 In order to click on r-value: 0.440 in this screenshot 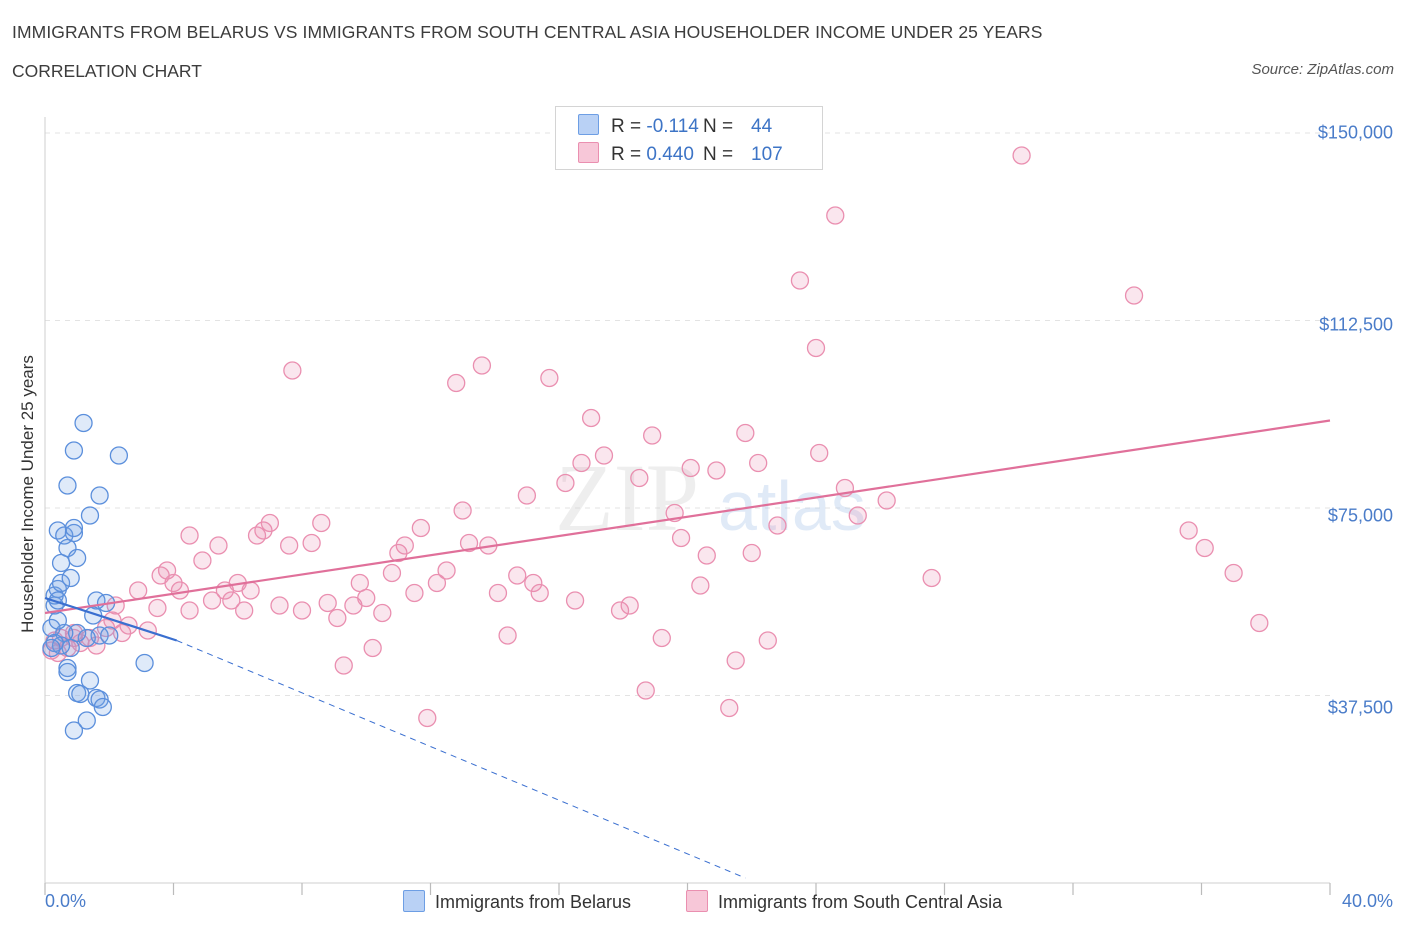, I will do `click(670, 154)`.